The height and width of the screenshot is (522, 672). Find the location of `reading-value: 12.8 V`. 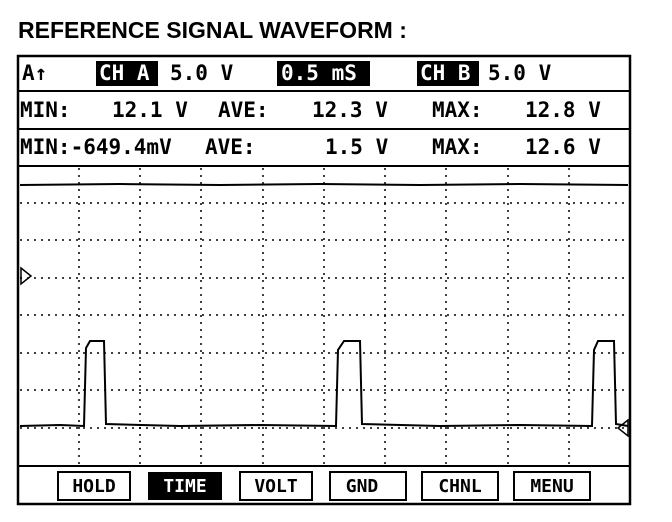

reading-value: 12.8 V is located at coordinates (563, 110).